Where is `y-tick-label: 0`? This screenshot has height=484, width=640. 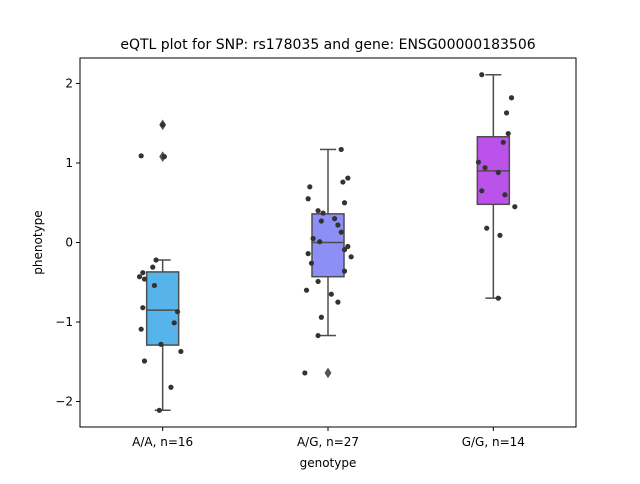 y-tick-label: 0 is located at coordinates (69, 243).